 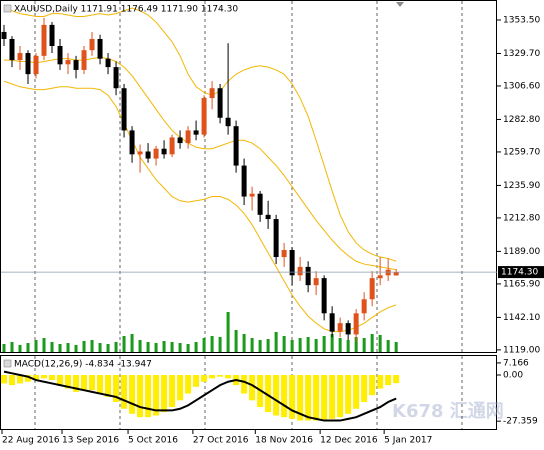 I want to click on y-tick-label: 1329.70, so click(x=521, y=54).